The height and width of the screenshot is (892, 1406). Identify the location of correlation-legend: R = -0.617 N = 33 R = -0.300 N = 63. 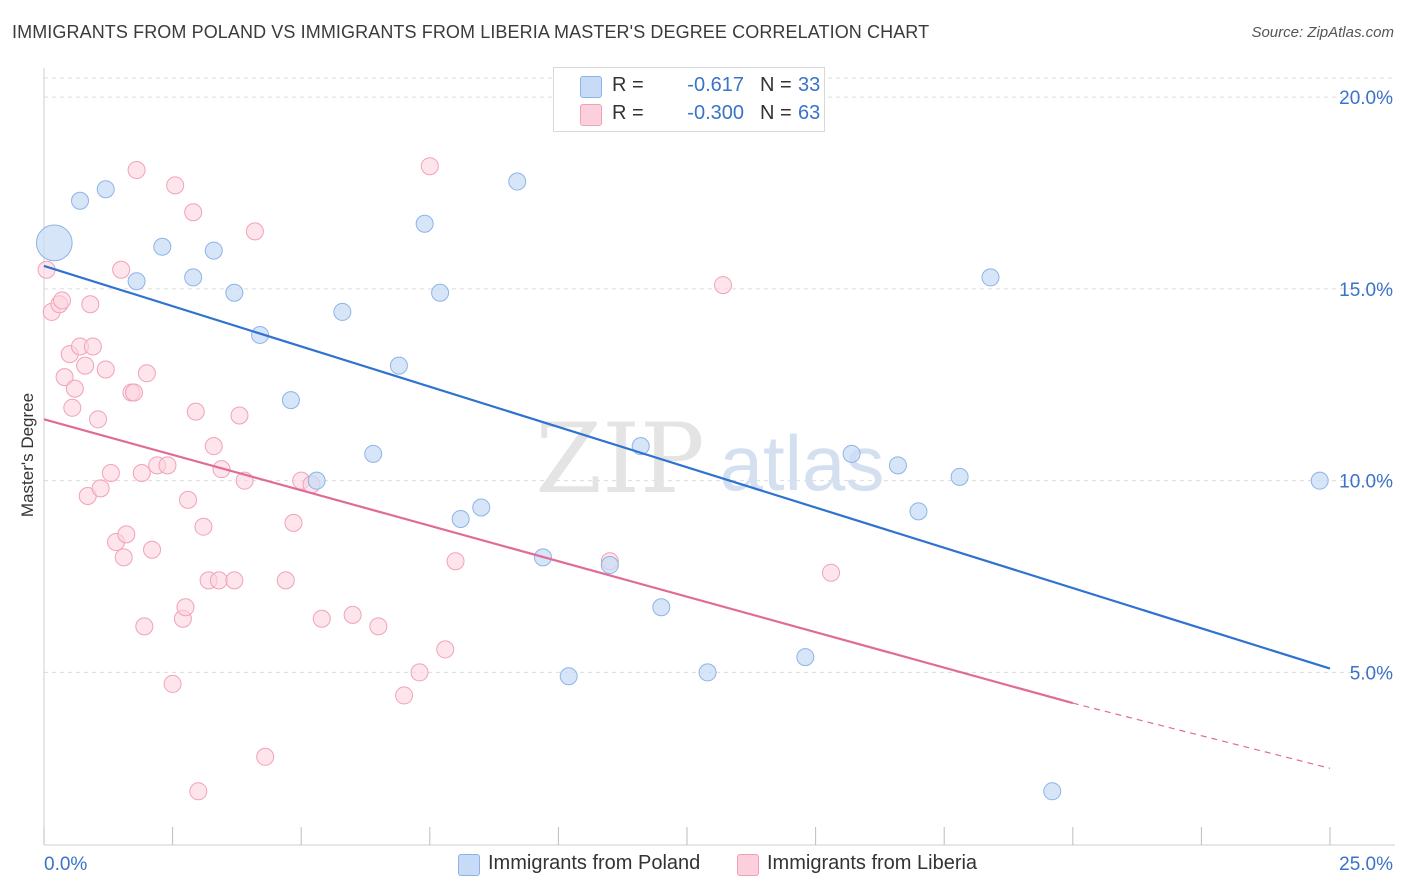
(689, 99).